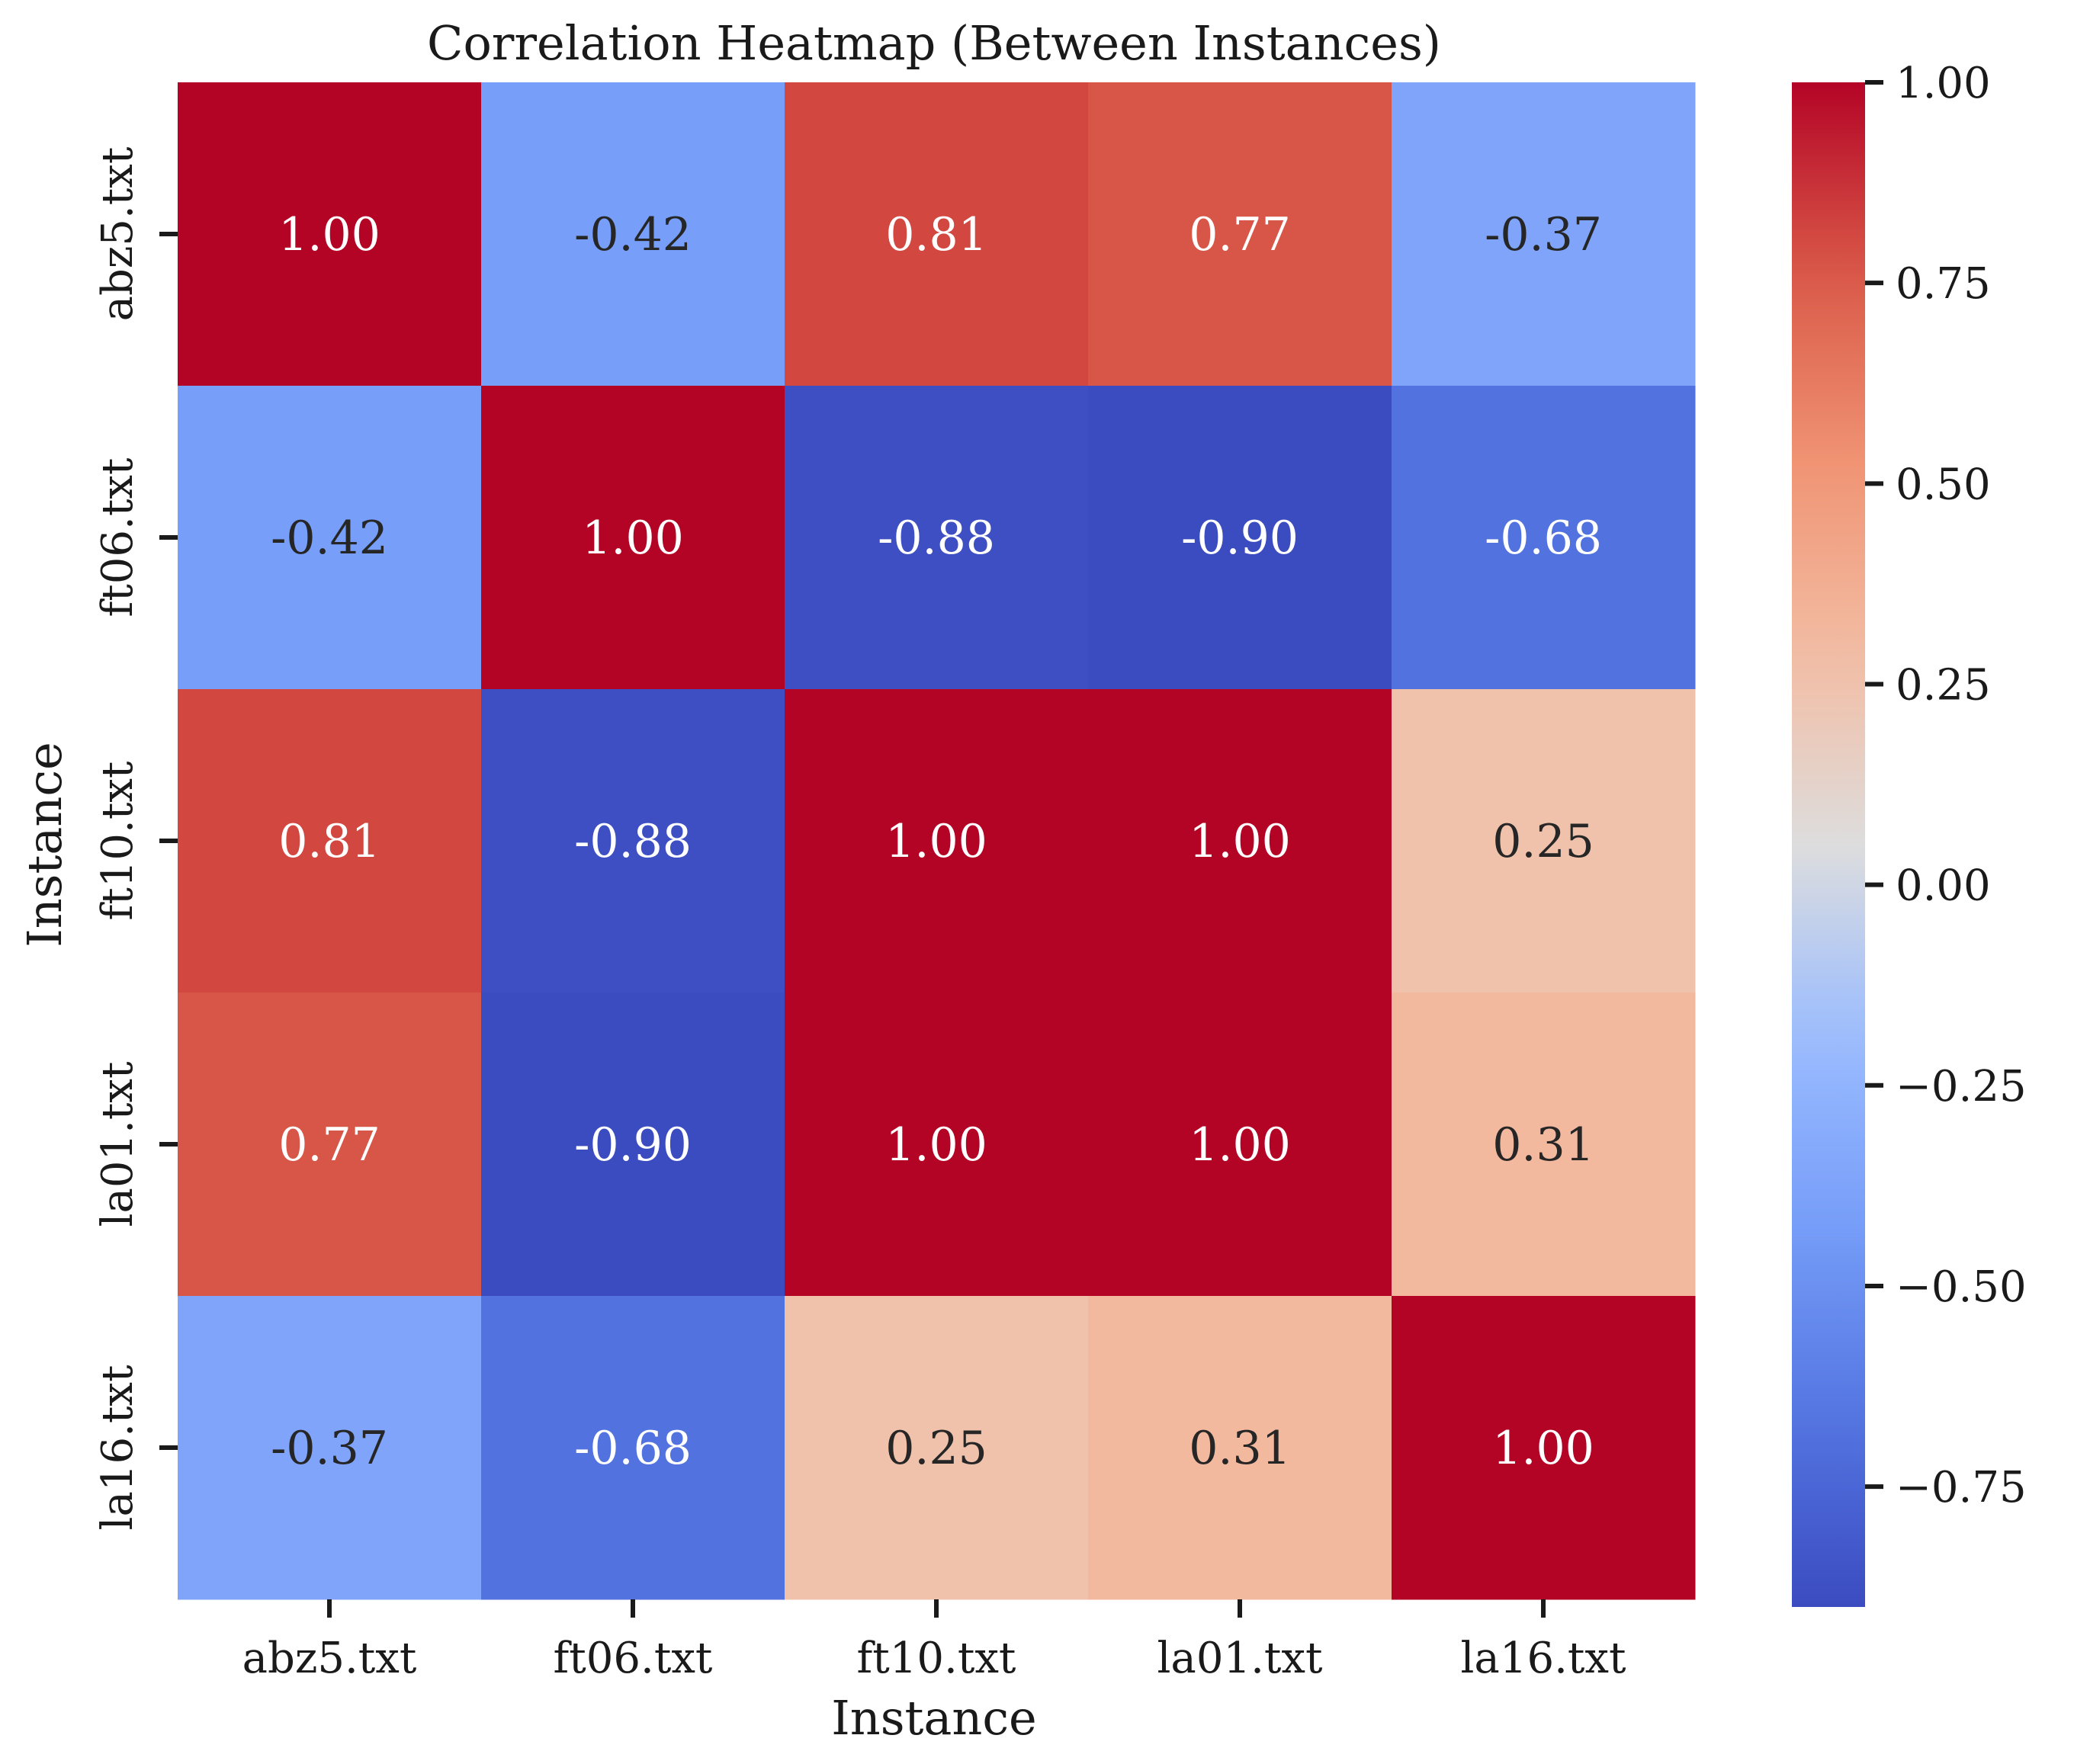 Image resolution: width=2074 pixels, height=1764 pixels. I want to click on heatmap-cell-r4-c3, so click(1240, 1448).